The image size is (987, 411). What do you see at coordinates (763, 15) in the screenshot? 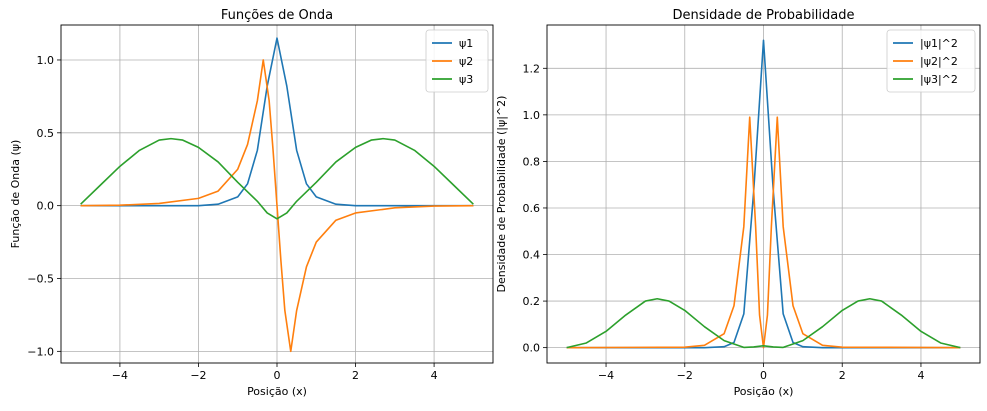
I see `chart-title: Densidade de Probabilidade` at bounding box center [763, 15].